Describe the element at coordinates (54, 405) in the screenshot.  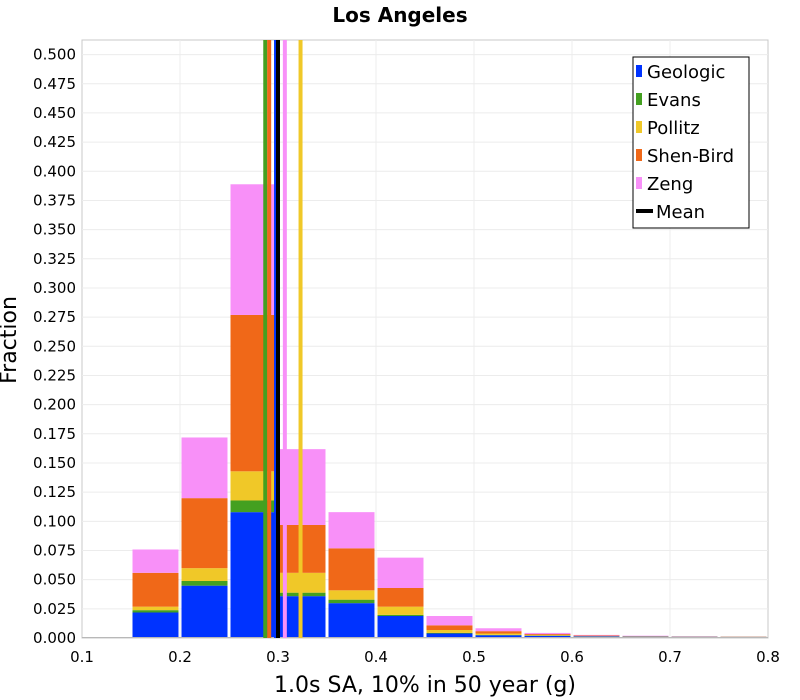
I see `y-tick-label: 0.200` at that location.